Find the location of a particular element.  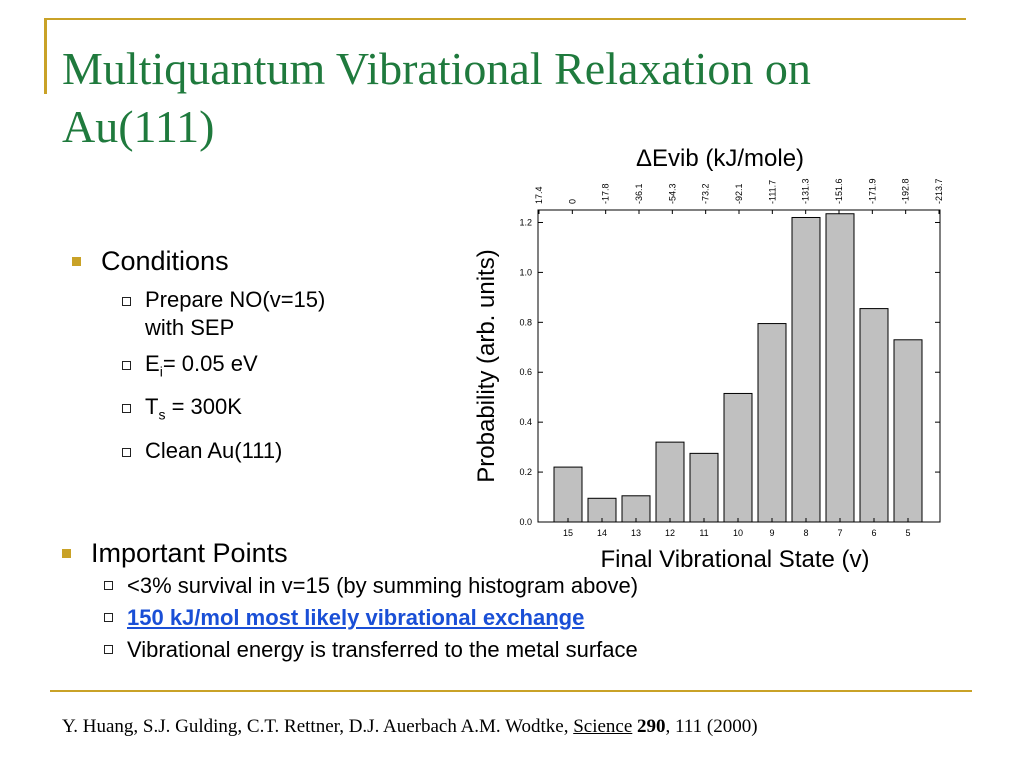

y-tick-label: 1.0 is located at coordinates (525, 272).